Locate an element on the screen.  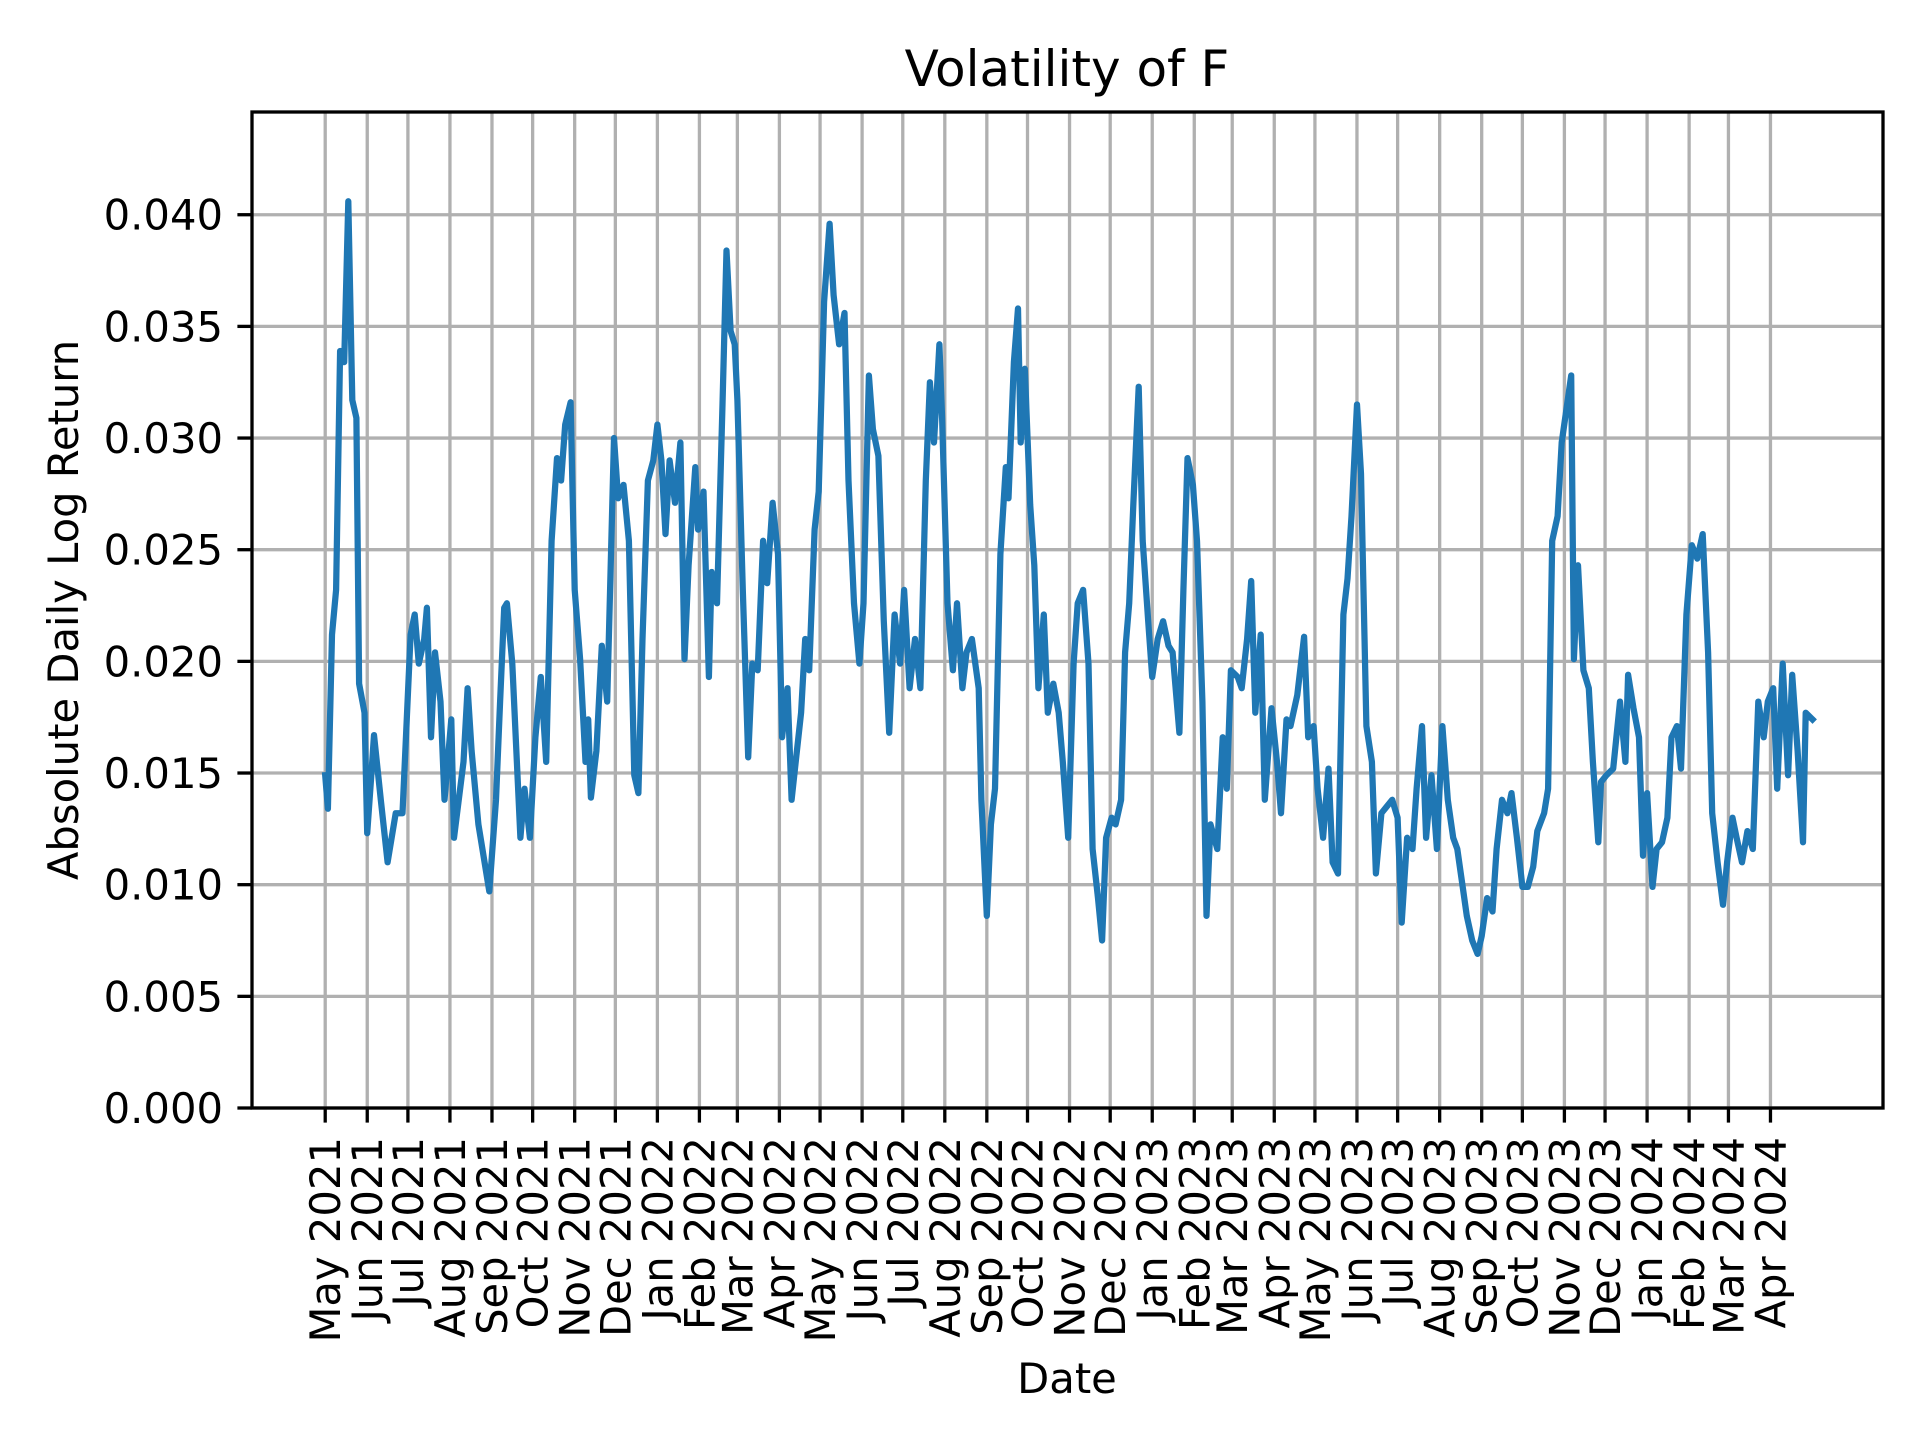
y-tick-label: 0.025 is located at coordinates (163, 550).